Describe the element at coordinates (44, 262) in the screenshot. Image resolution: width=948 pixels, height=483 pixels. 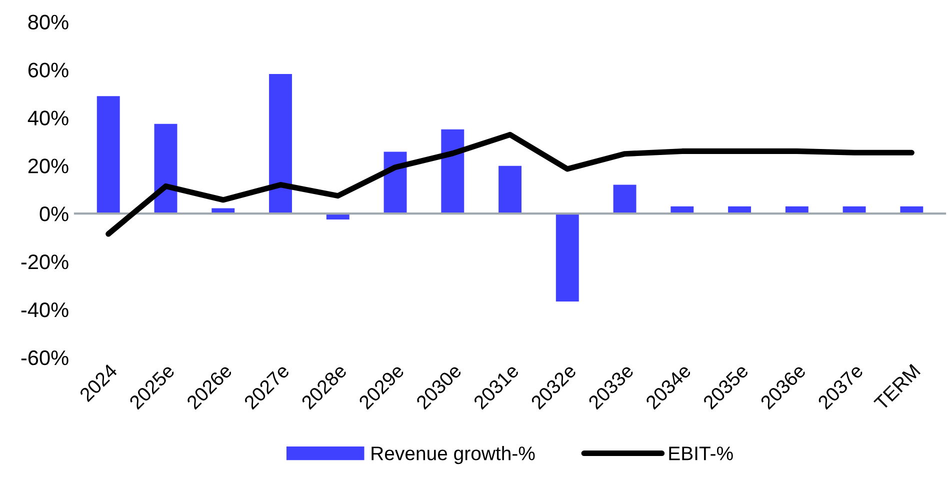
I see `y-tick-label: -20%` at that location.